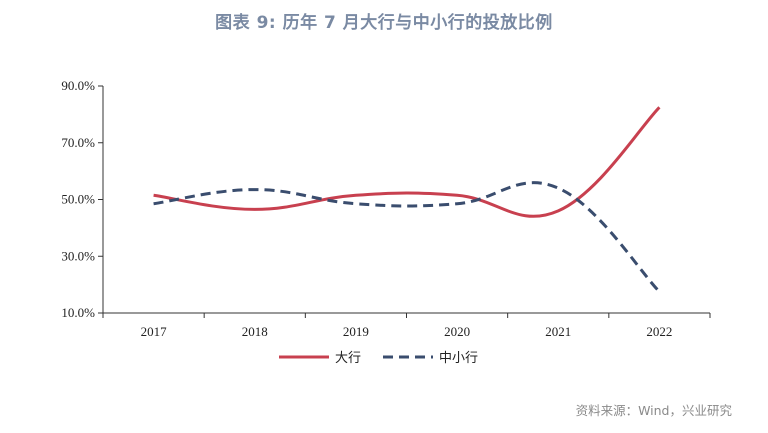 This screenshot has width=768, height=433. What do you see at coordinates (255, 331) in the screenshot?
I see `x-tick-label: 2018` at bounding box center [255, 331].